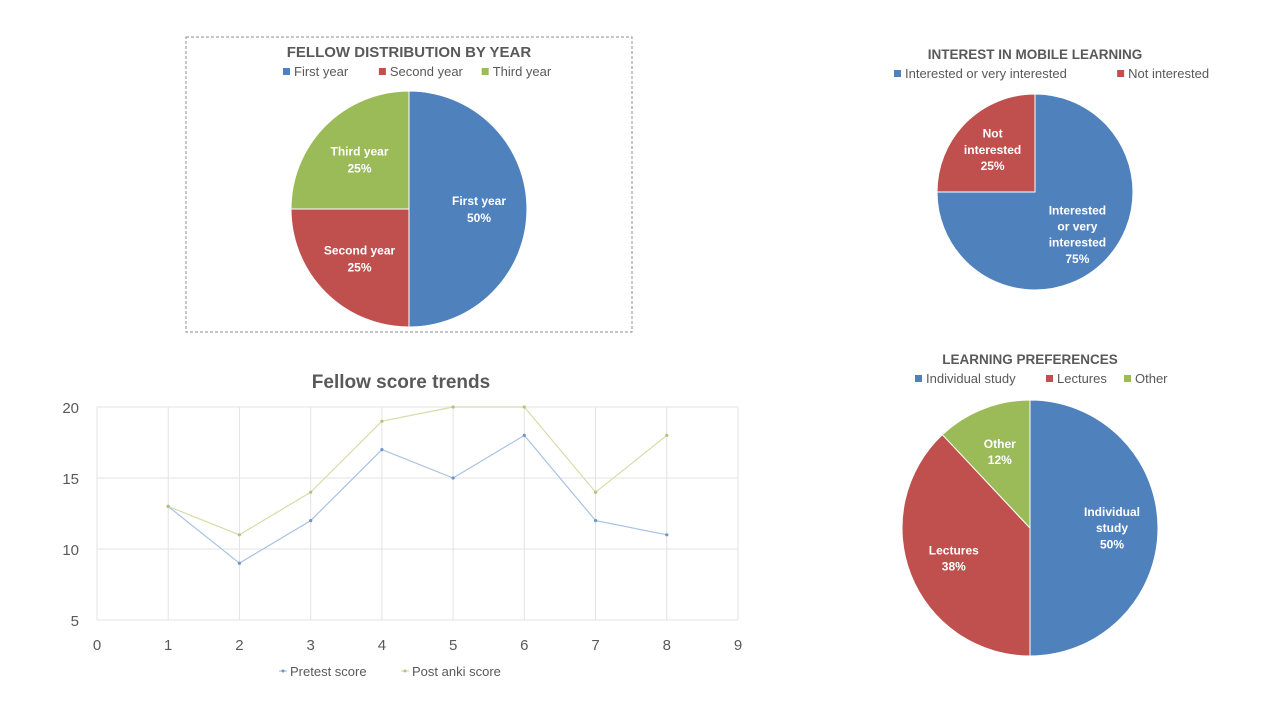 The width and height of the screenshot is (1280, 720). I want to click on x-tick-label: 7, so click(595, 645).